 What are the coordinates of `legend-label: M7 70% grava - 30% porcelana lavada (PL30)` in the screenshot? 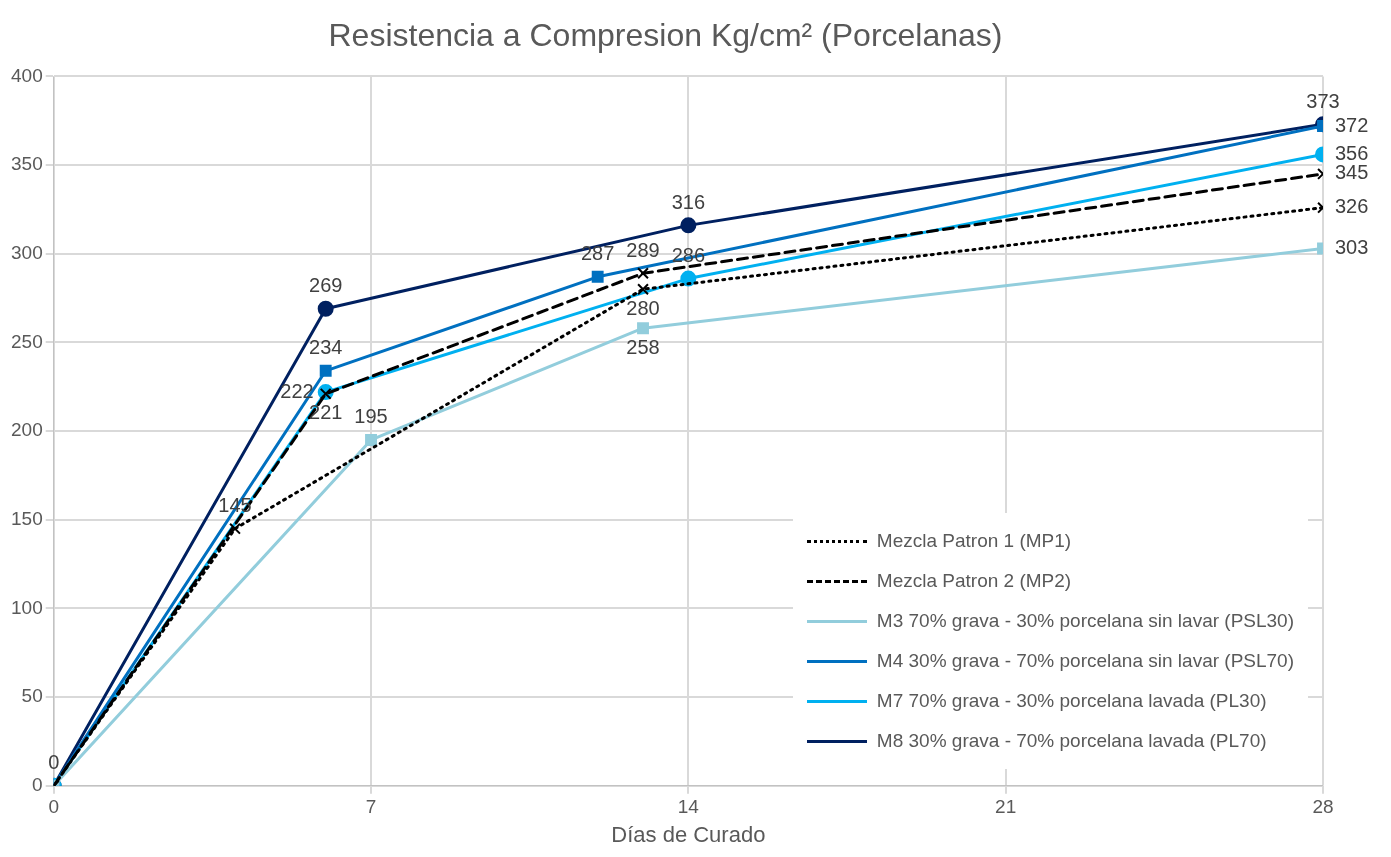 It's located at (1071, 701).